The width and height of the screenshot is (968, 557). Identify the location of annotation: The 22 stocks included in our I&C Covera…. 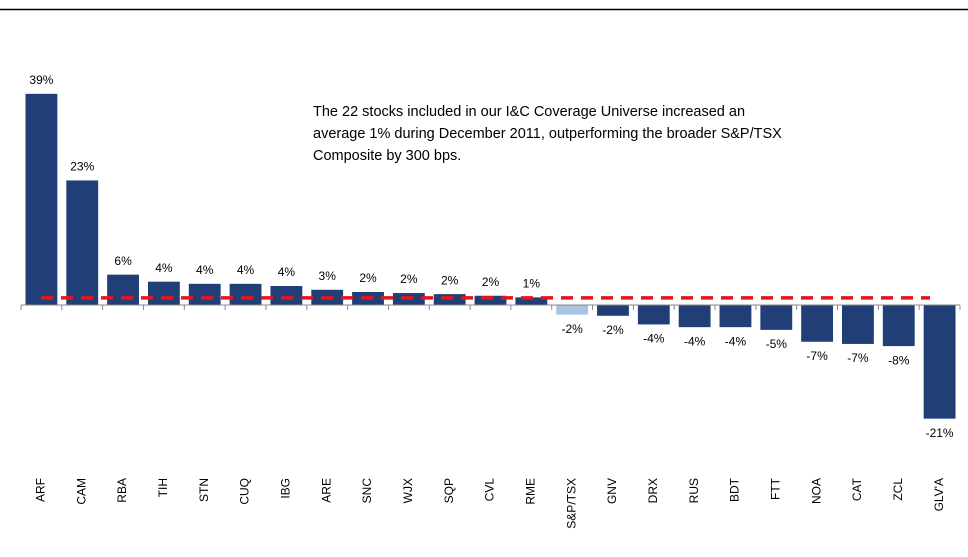
(529, 112).